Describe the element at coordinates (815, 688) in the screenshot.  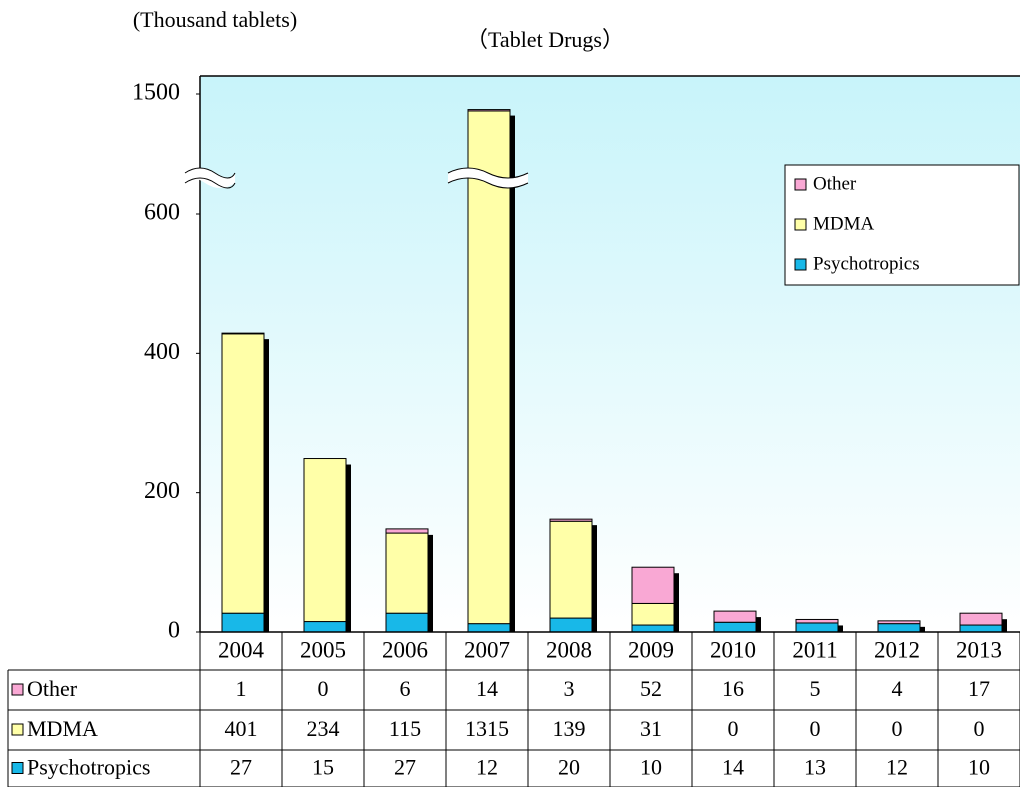
I see `table-value: 5` at that location.